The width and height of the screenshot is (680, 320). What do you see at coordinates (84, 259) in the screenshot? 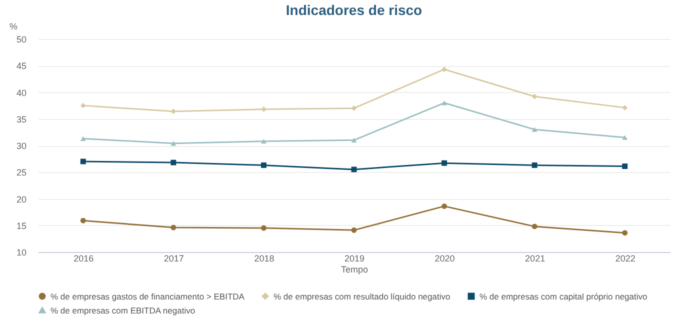
I see `x-tick-label: 2016` at bounding box center [84, 259].